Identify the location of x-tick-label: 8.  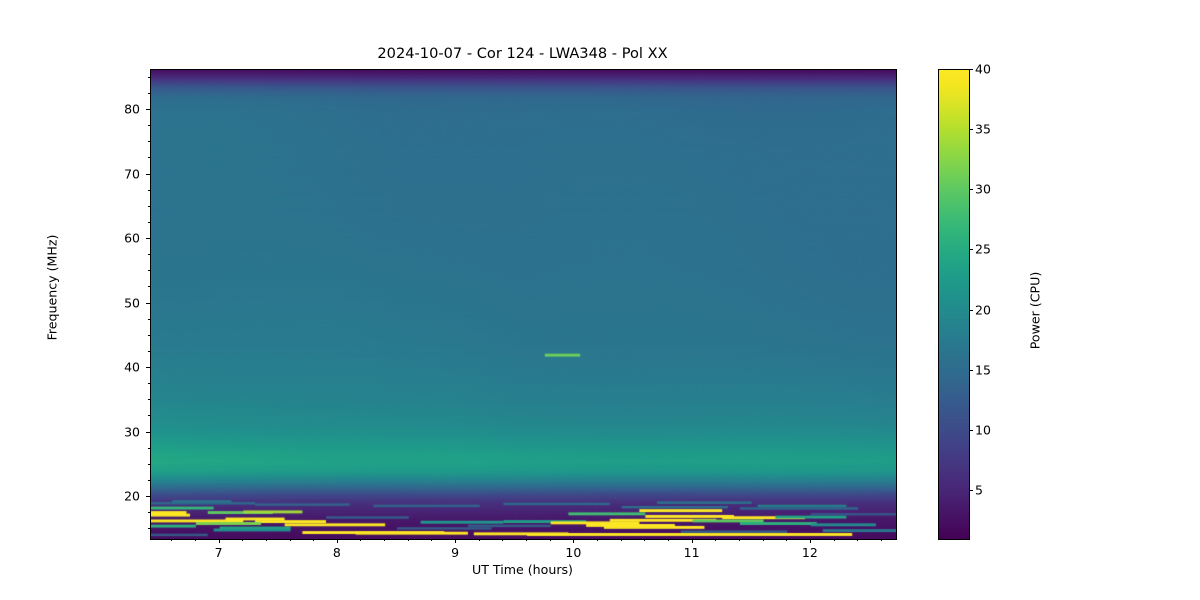
(336, 552).